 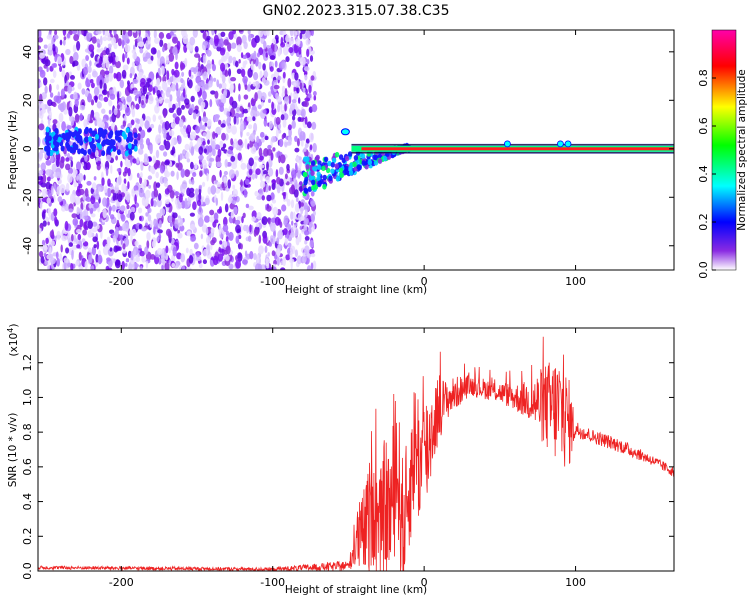 What do you see at coordinates (424, 281) in the screenshot?
I see `spectrogram-x-tick-label: 0` at bounding box center [424, 281].